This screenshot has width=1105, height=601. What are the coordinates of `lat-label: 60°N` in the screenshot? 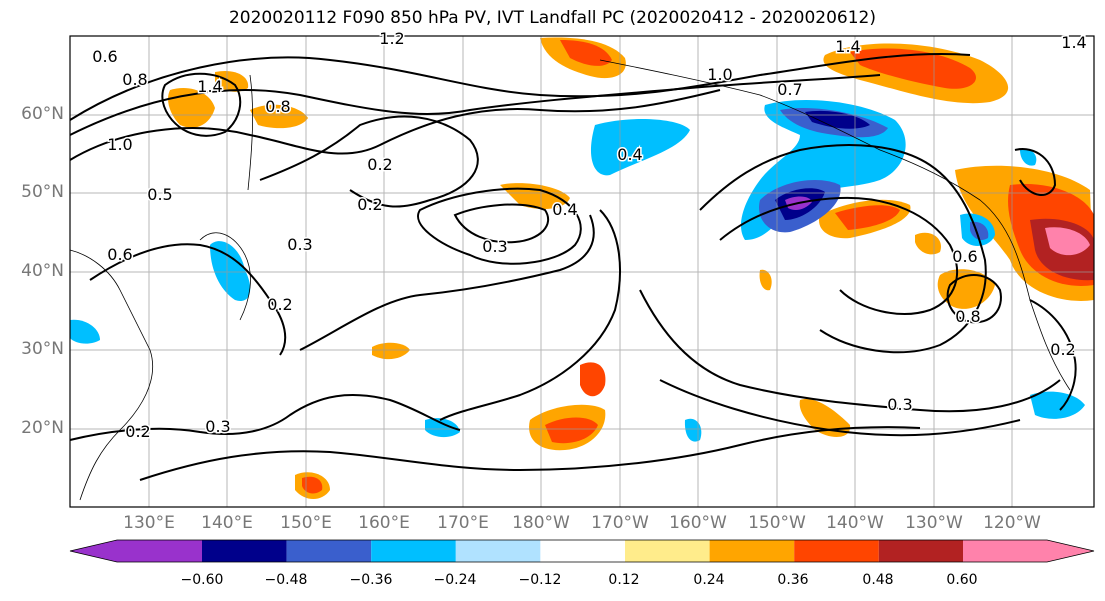 It's located at (42, 114).